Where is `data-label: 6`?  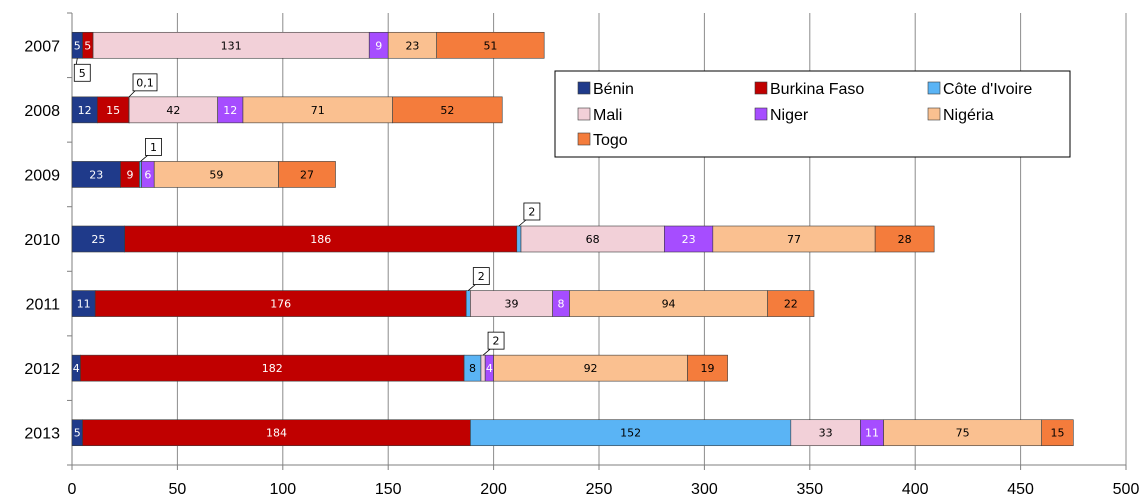
data-label: 6 is located at coordinates (147, 174).